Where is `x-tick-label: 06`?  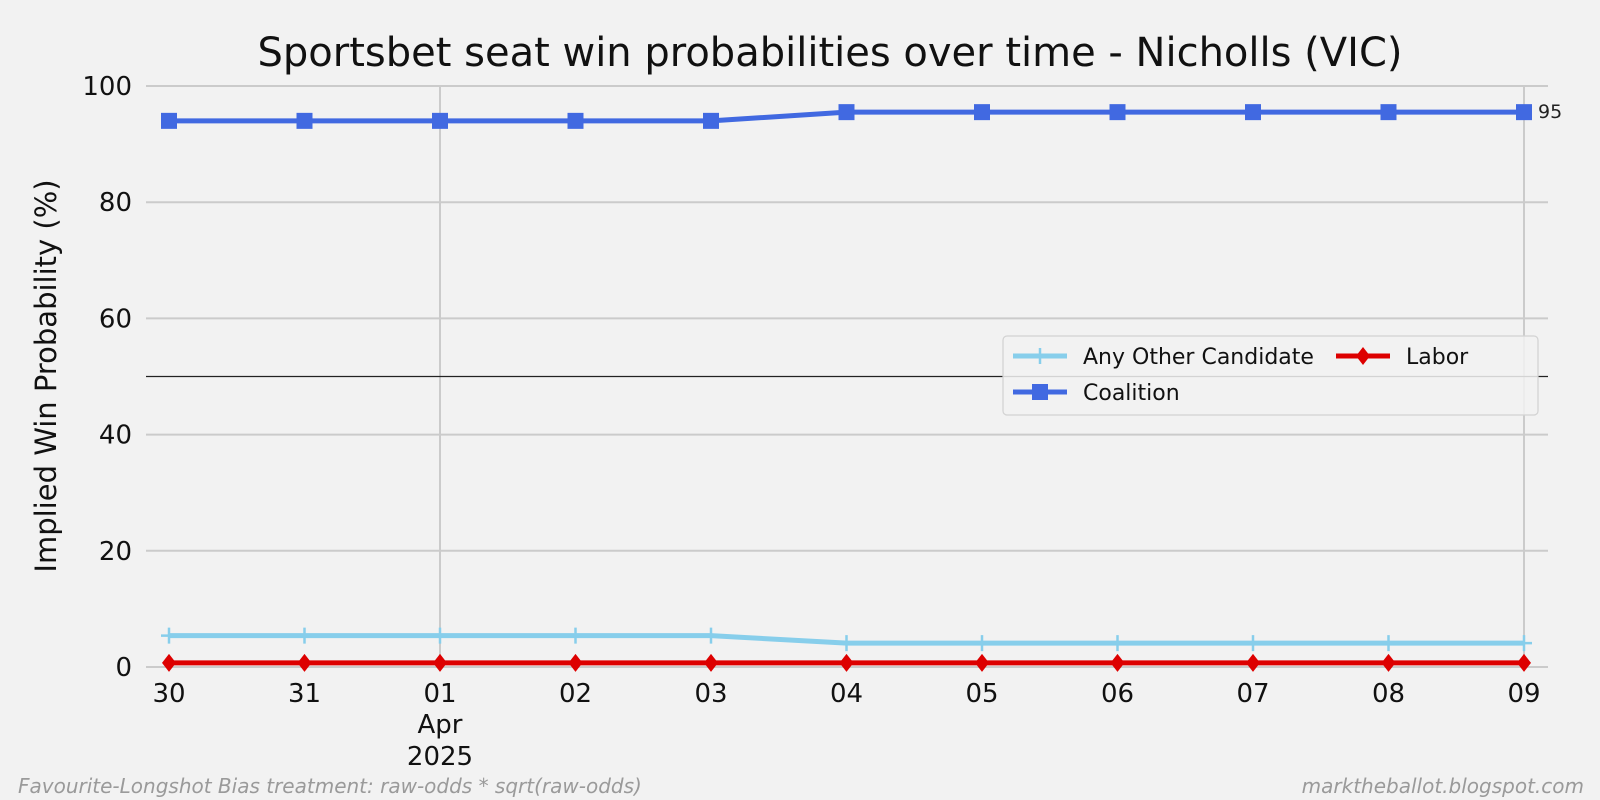
x-tick-label: 06 is located at coordinates (1117, 694).